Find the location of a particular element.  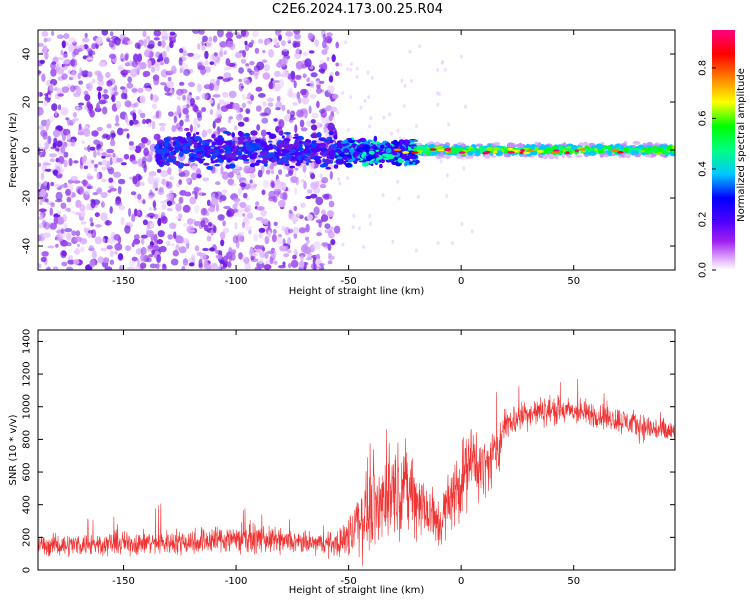

heatmap-x-axis-label: Height of straight line (km) is located at coordinates (357, 291).